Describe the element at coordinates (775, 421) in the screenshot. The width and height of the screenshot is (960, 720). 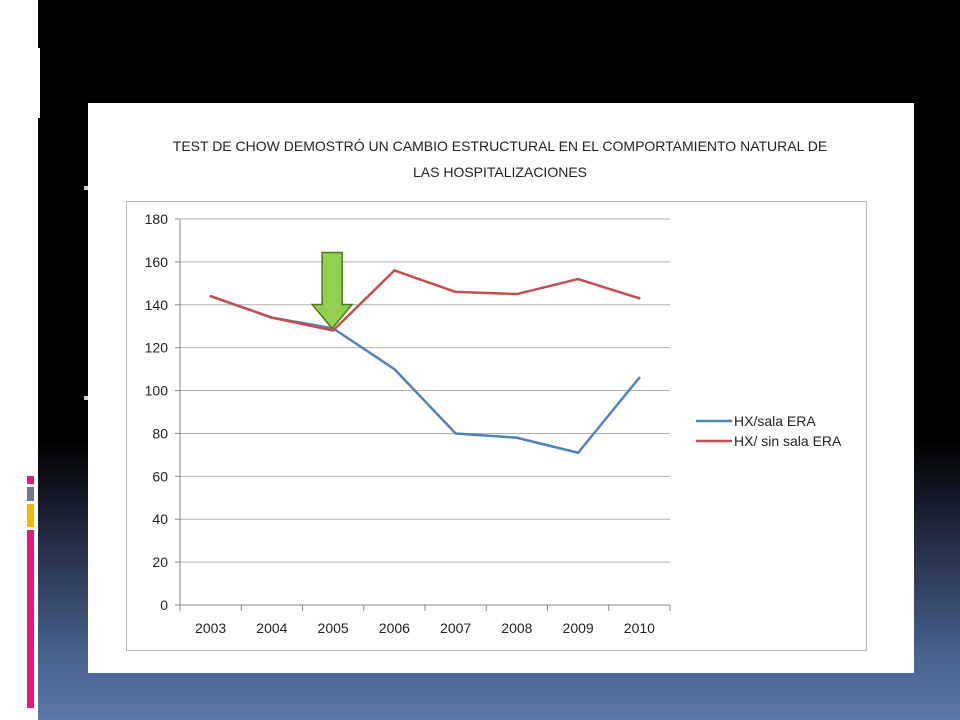
I see `legend-label-1: HX/sala ERA` at that location.